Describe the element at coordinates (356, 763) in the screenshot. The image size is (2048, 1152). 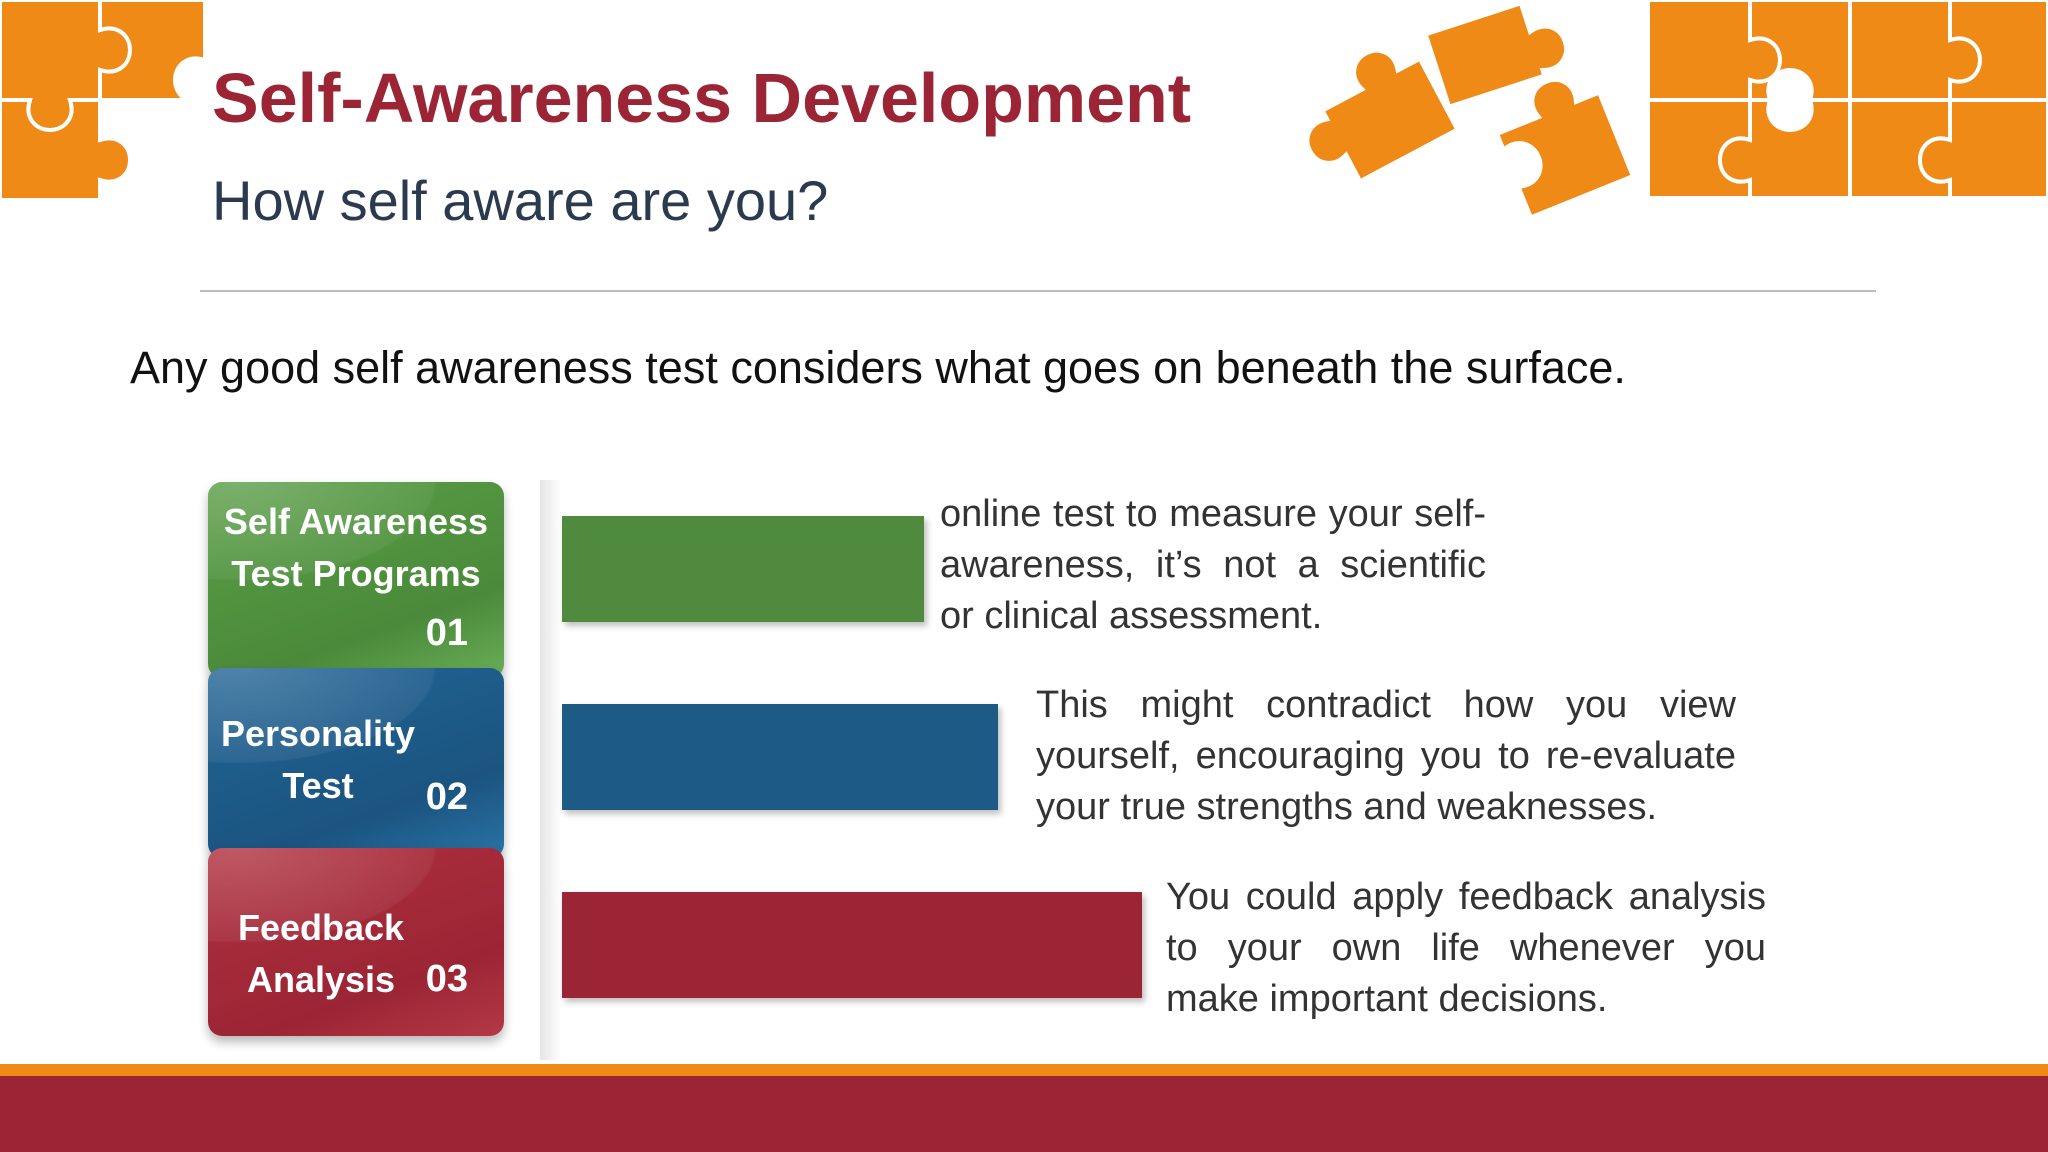
I see `card-personality-test: Personality Test 02` at that location.